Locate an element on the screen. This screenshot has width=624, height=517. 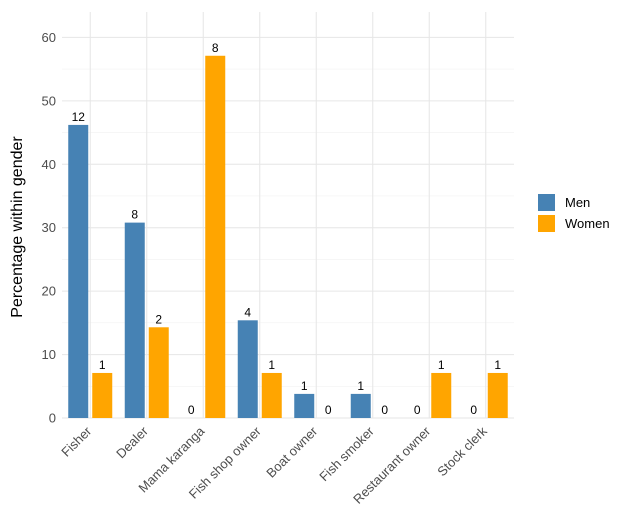
x-tick-label: Boat owner is located at coordinates (292, 452).